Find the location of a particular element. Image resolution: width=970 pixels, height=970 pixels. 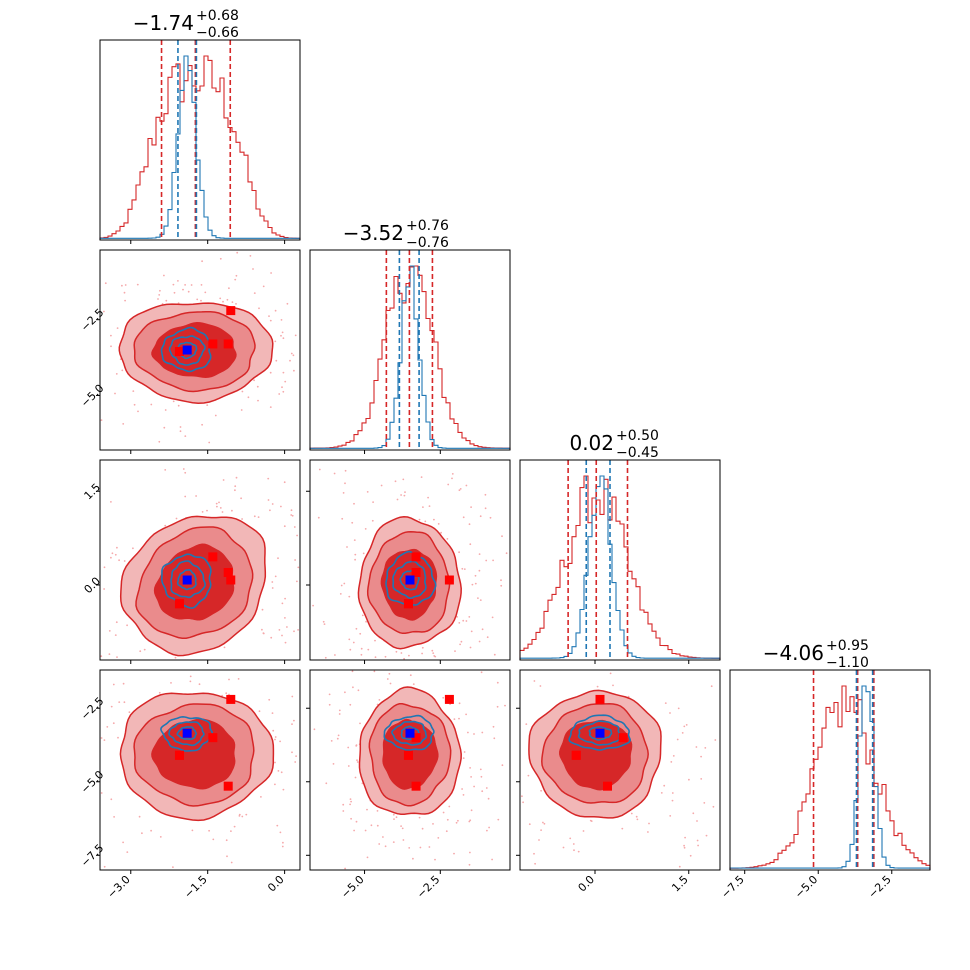

blue-marker is located at coordinates (187, 580).